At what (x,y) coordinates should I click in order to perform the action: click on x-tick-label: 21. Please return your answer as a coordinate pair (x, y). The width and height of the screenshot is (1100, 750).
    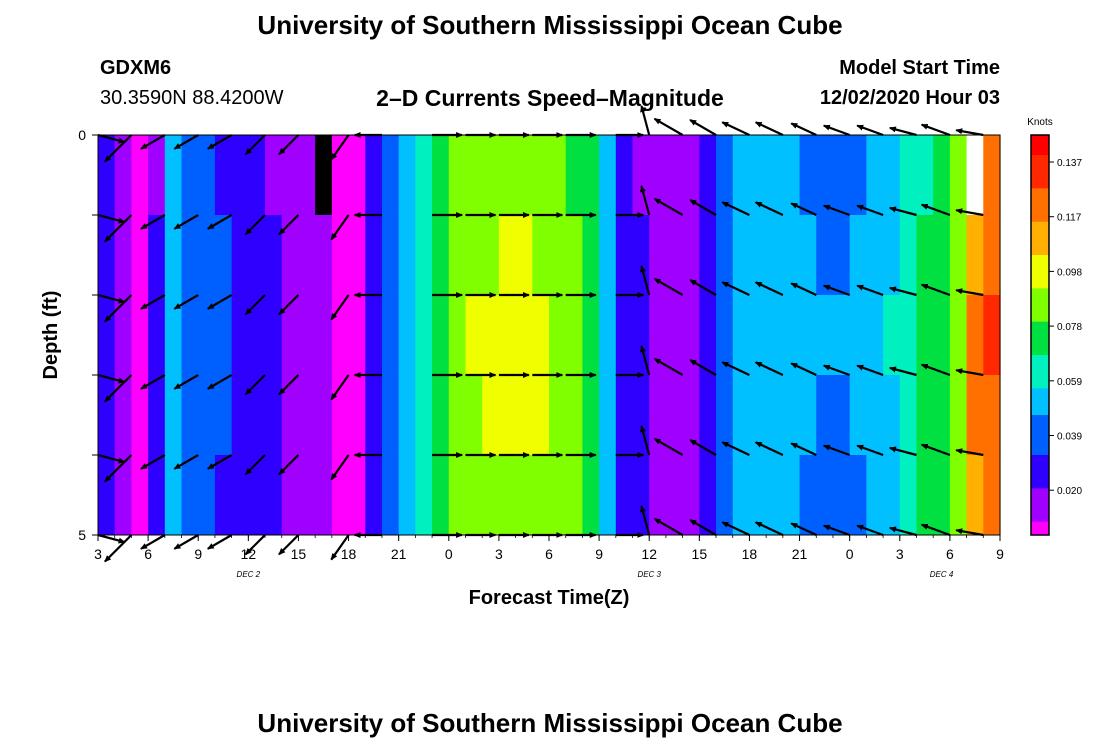
    Looking at the image, I should click on (800, 554).